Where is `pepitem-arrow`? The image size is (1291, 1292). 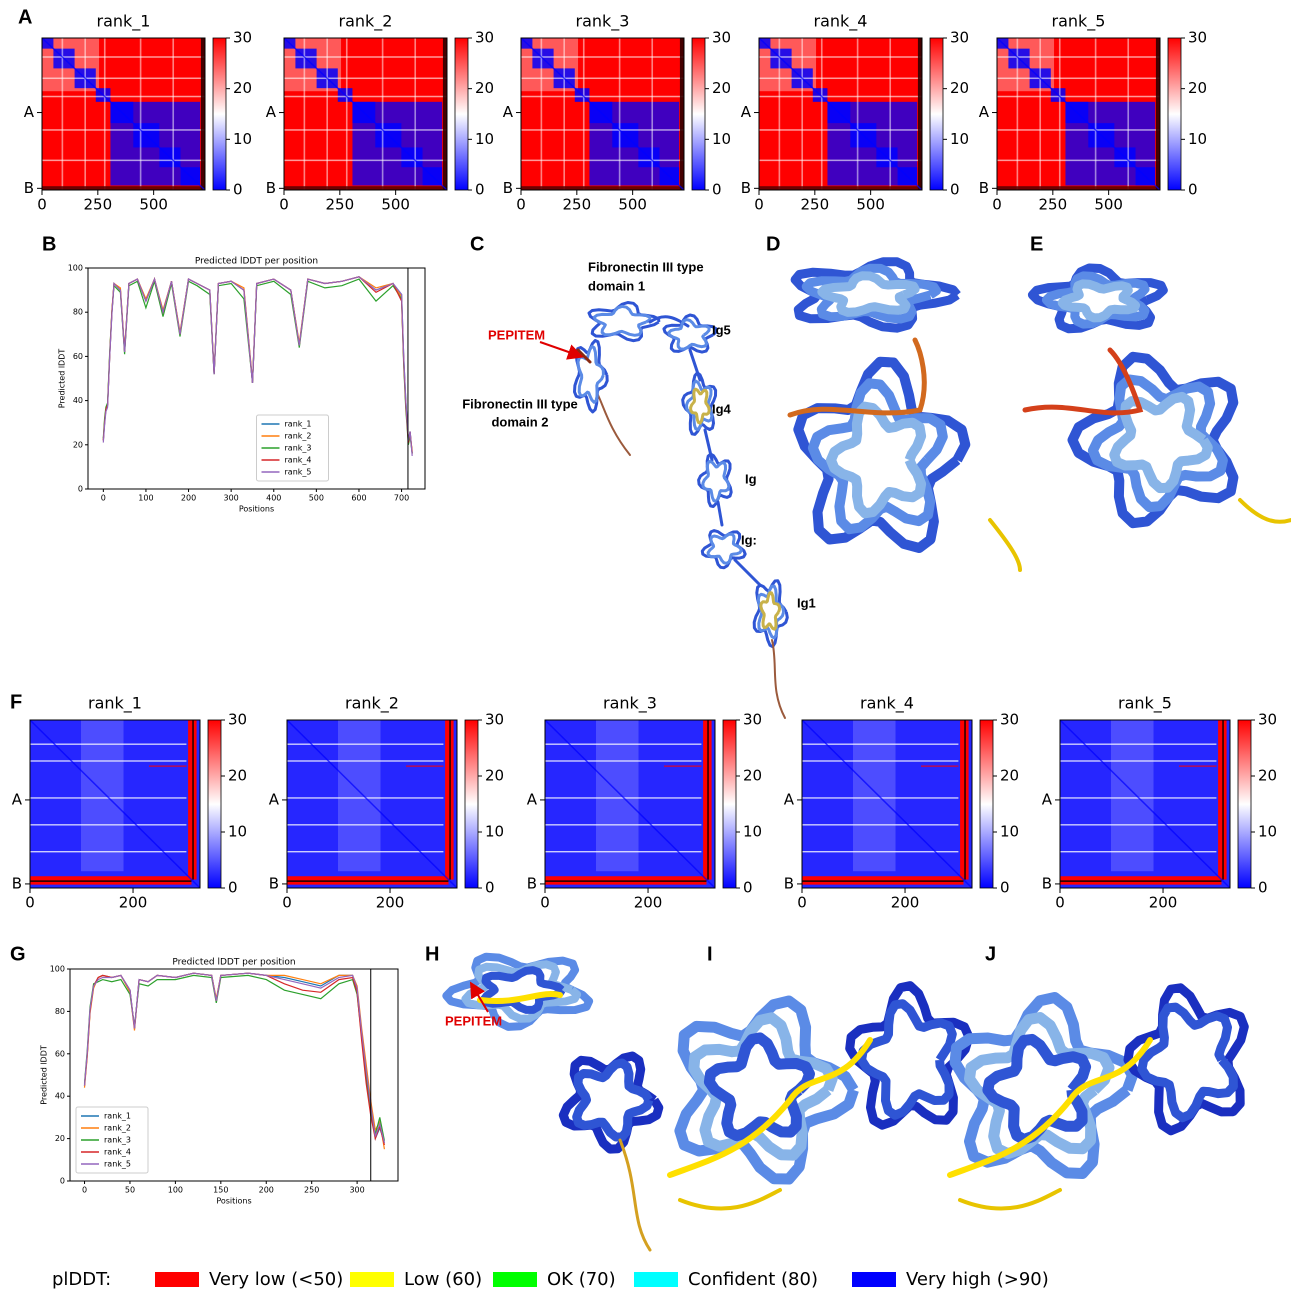
pepitem-arrow is located at coordinates (561, 350).